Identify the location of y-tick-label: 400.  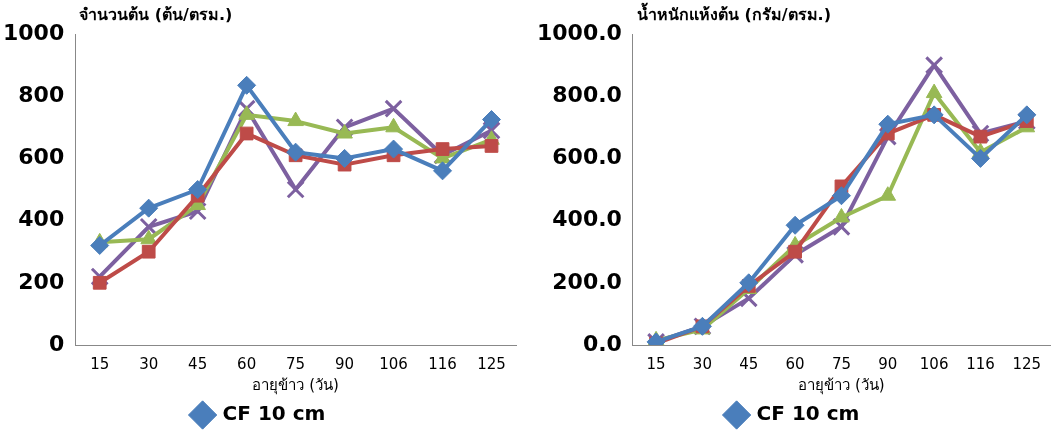
(41, 219).